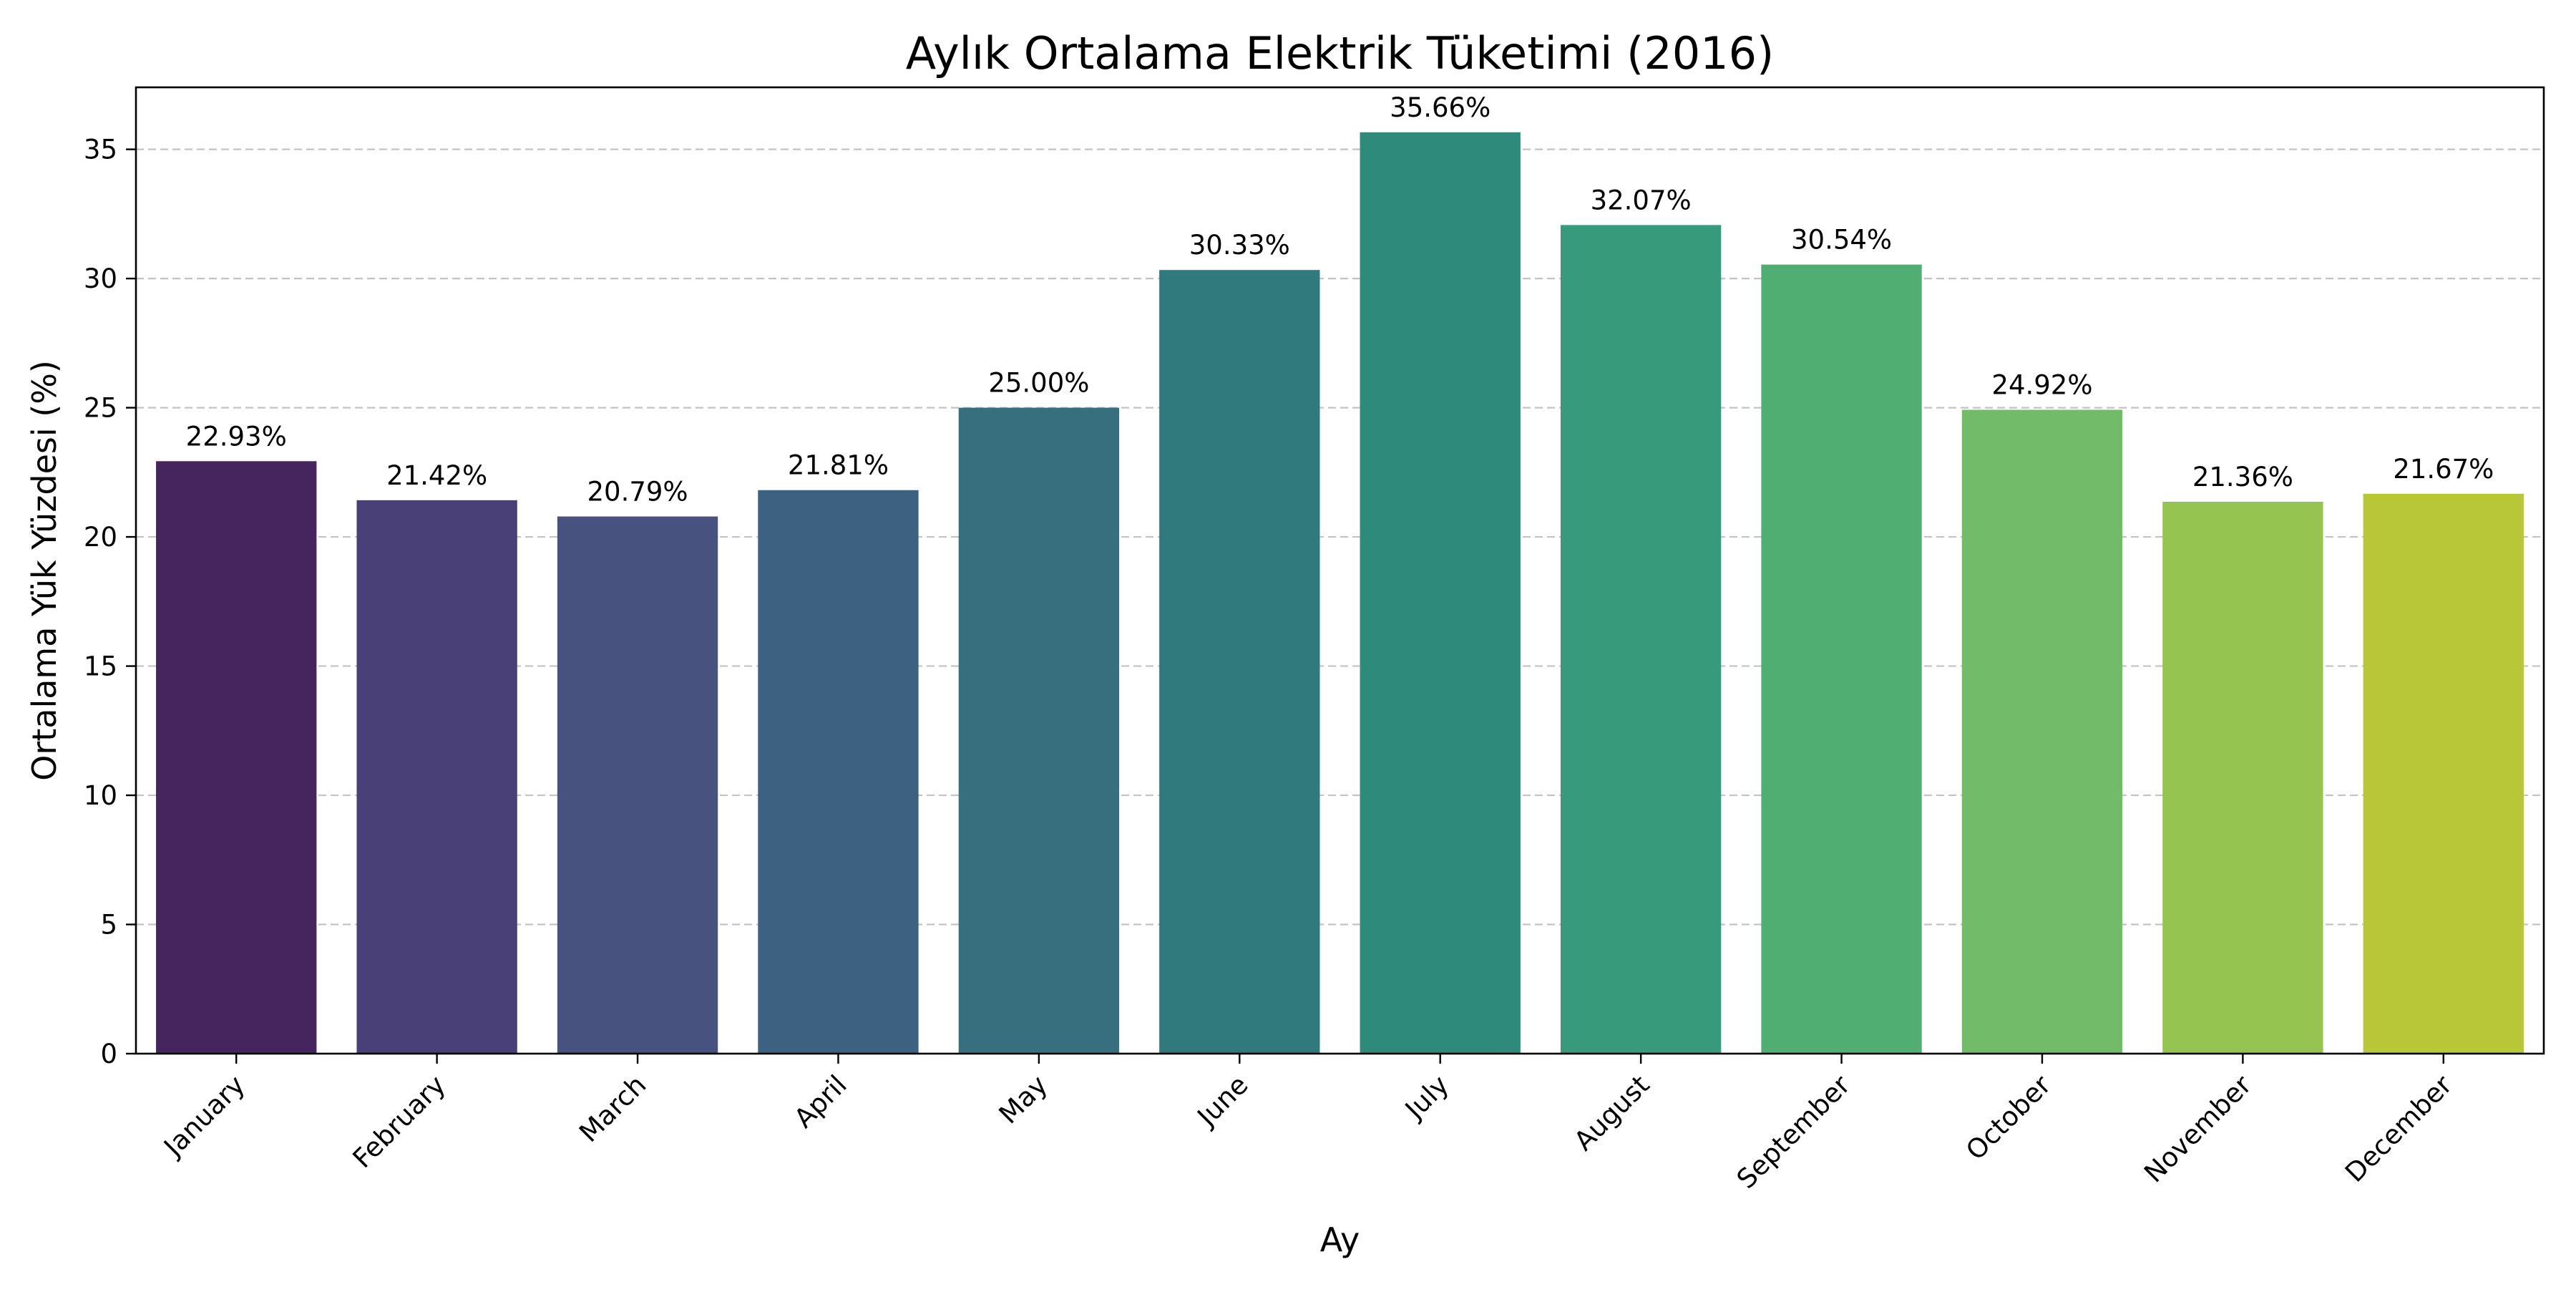  I want to click on bar-june, so click(1239, 662).